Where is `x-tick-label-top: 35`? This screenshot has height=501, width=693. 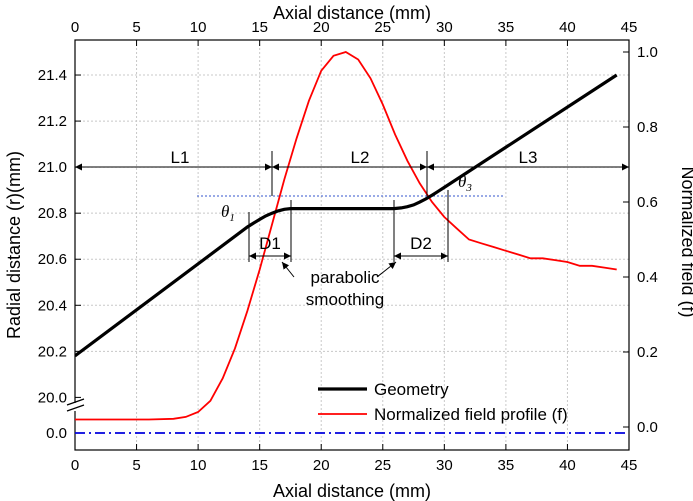
x-tick-label-top: 35 is located at coordinates (506, 27).